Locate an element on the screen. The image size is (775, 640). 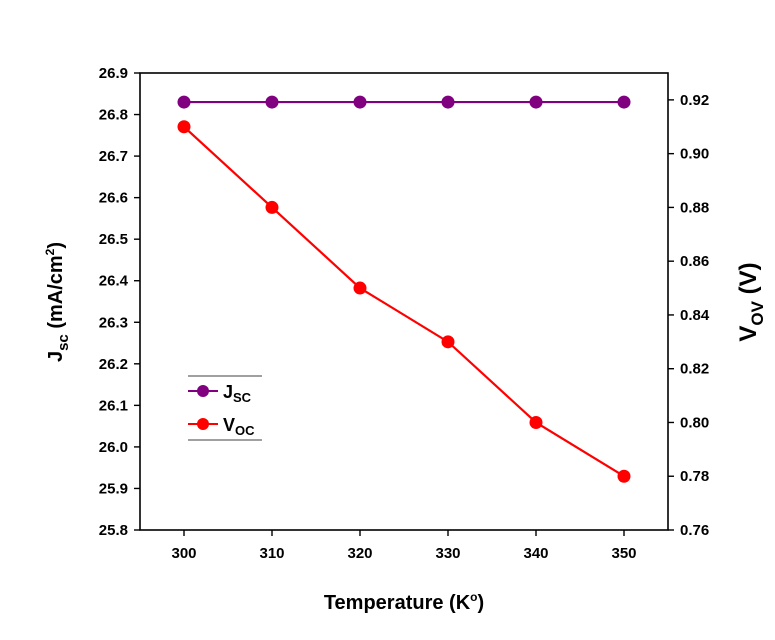
left-y-tick-label: 26.9 is located at coordinates (113, 73).